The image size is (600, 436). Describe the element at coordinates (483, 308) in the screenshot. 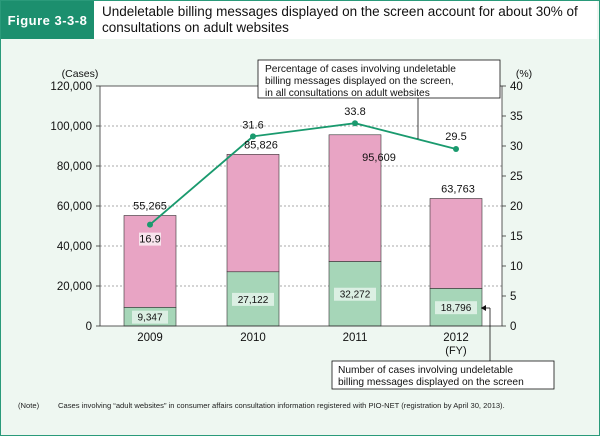

I see `cases-callout-arrow` at that location.